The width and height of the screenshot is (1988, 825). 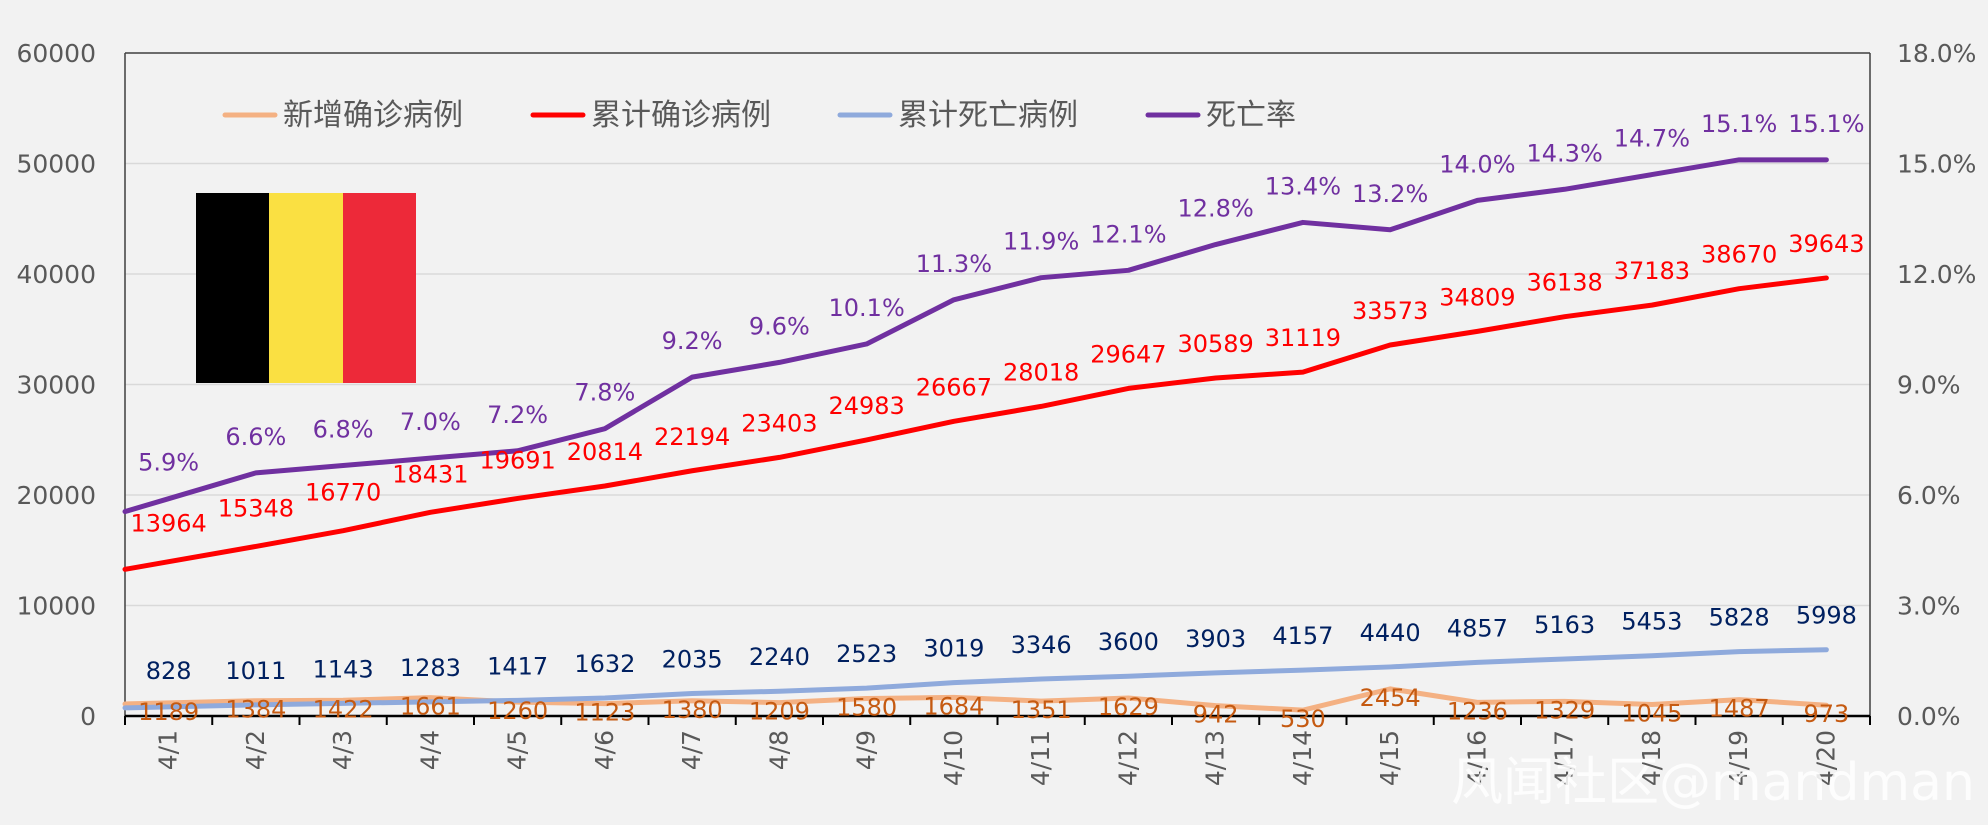 I want to click on data-label: 13.2%, so click(x=1390, y=194).